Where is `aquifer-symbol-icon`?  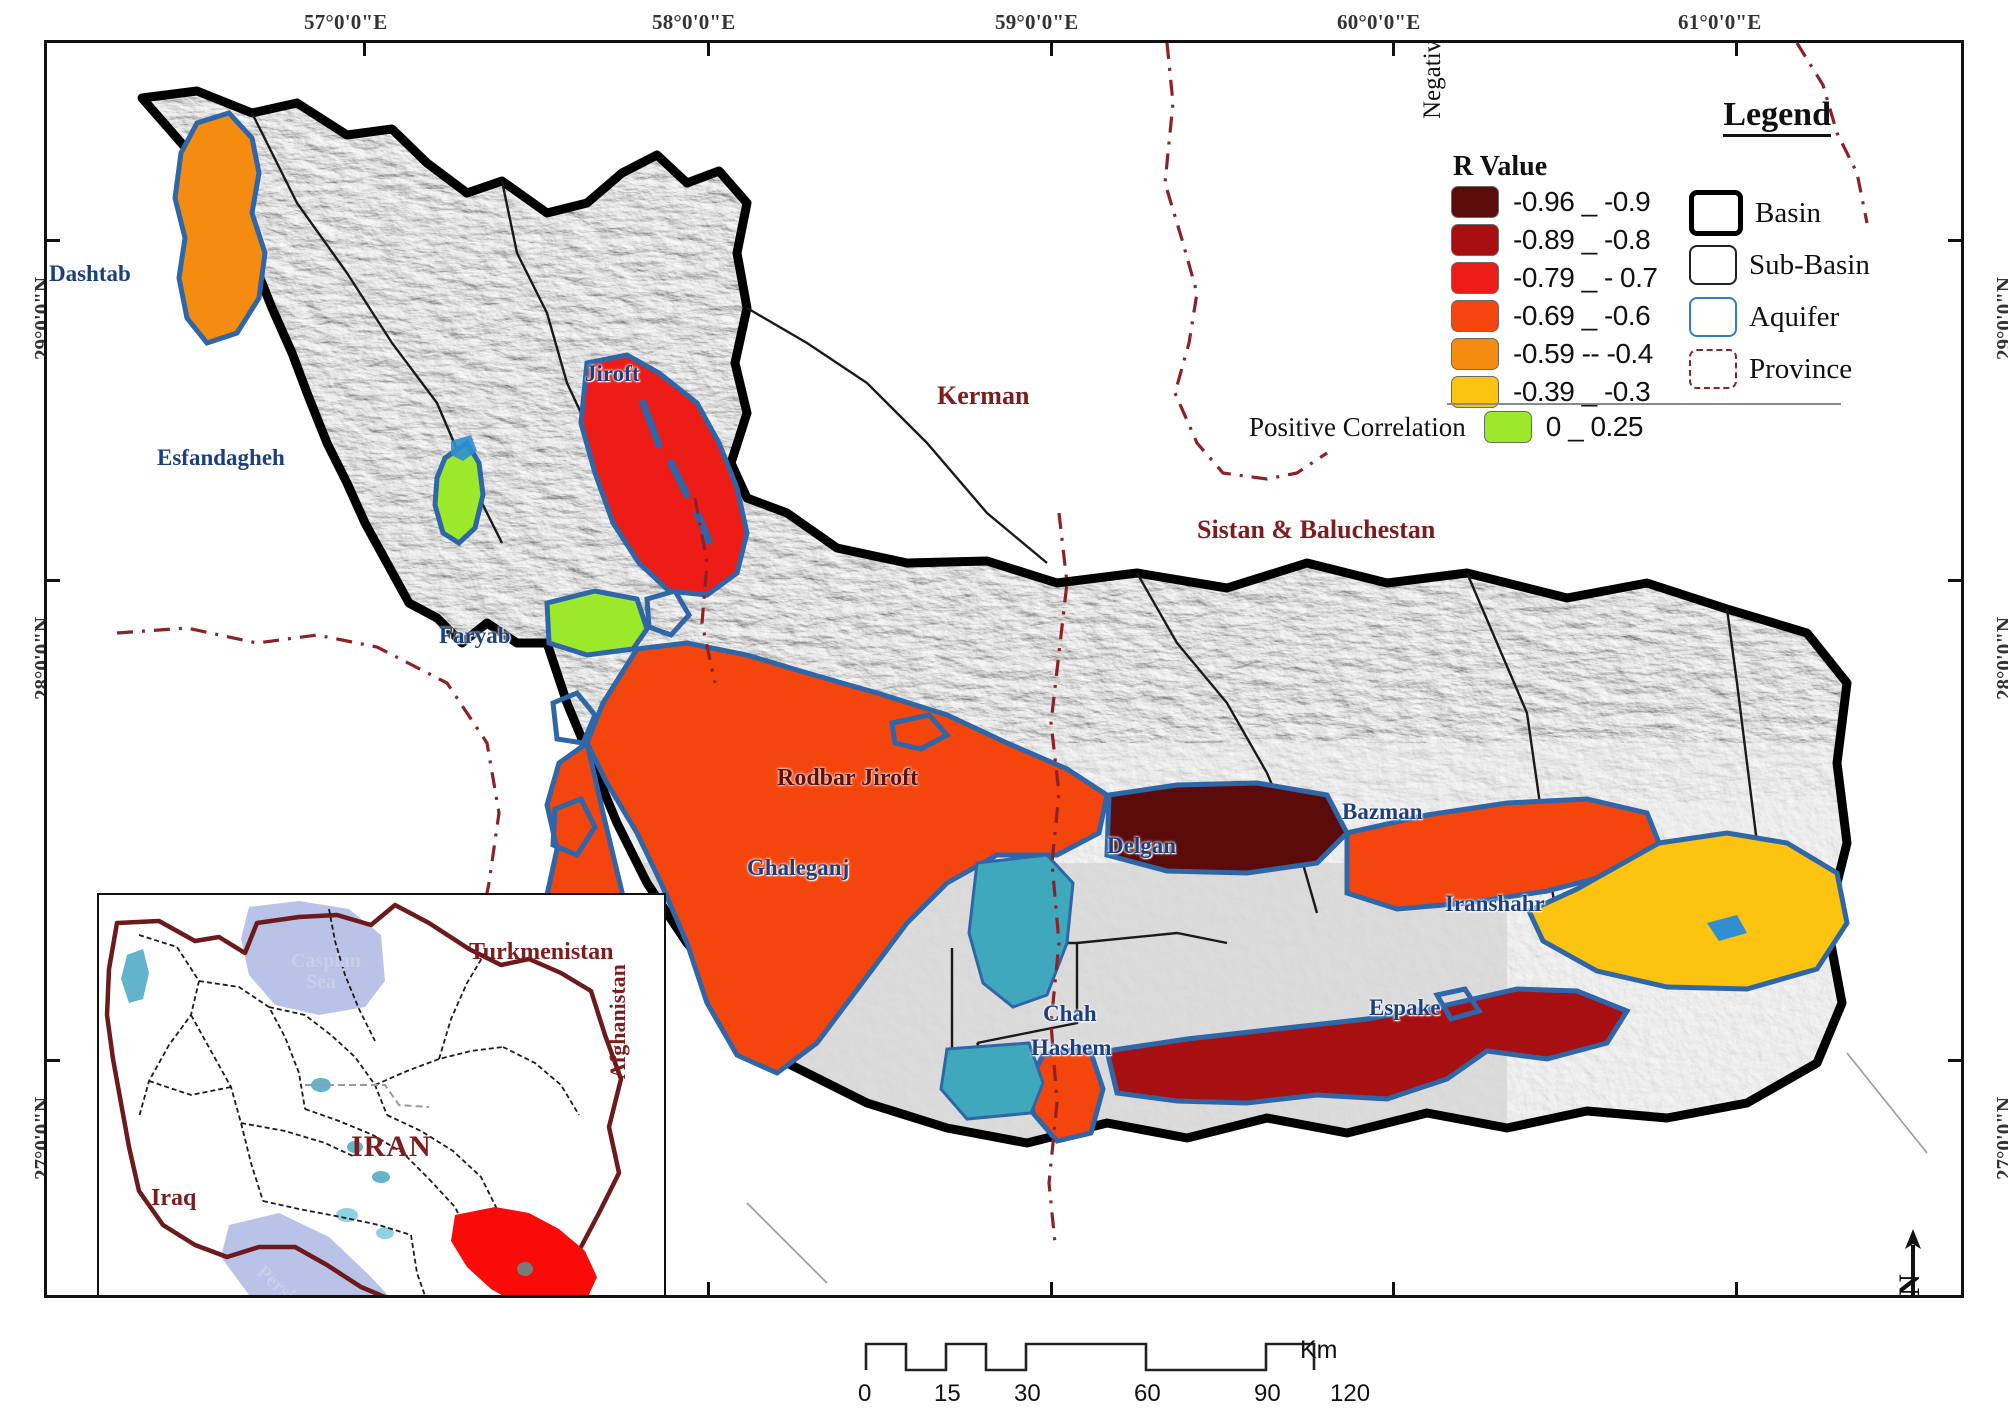 aquifer-symbol-icon is located at coordinates (1713, 317).